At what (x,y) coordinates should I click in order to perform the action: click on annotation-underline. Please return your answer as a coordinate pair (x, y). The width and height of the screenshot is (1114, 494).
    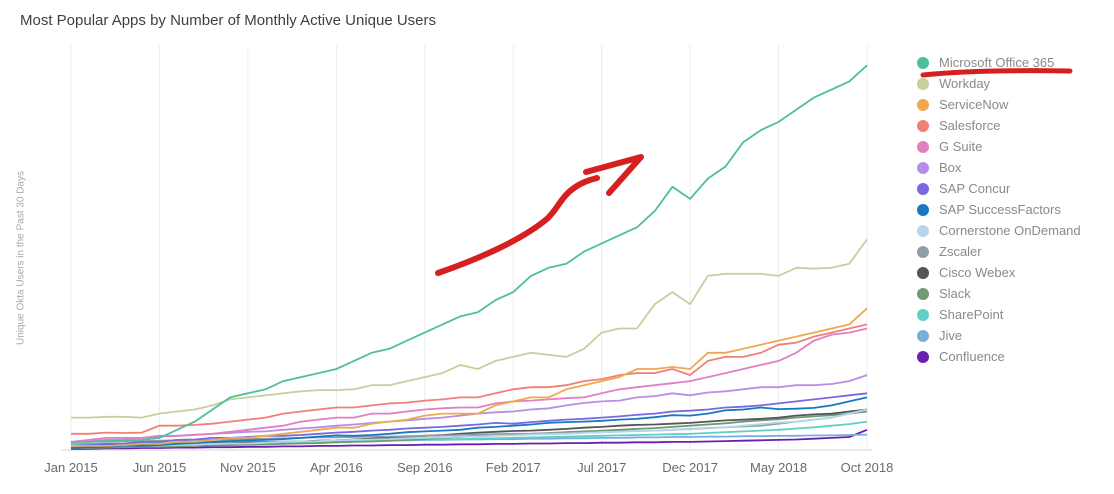
    Looking at the image, I should click on (996, 73).